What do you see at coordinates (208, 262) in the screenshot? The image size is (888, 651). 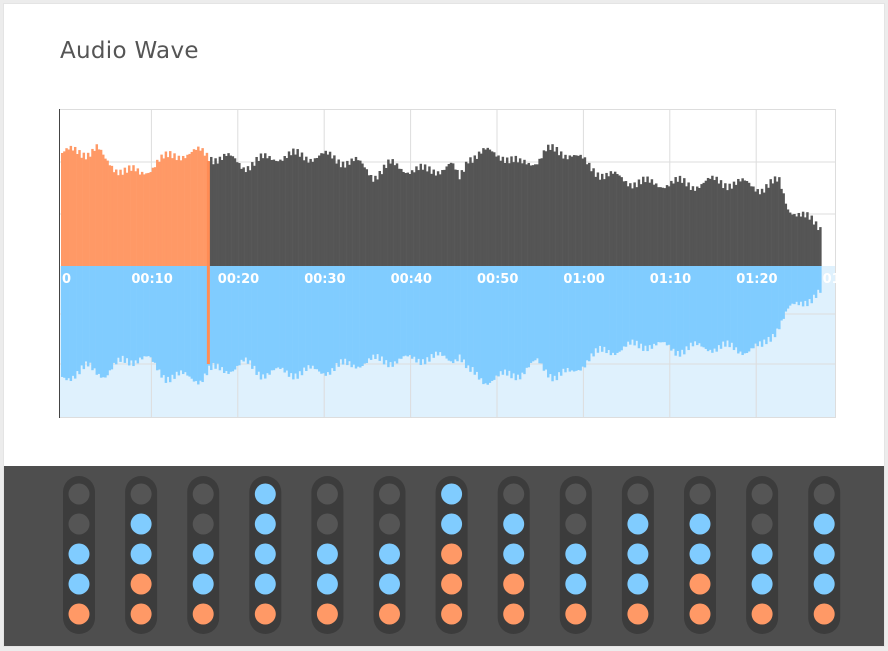 I see `playhead` at bounding box center [208, 262].